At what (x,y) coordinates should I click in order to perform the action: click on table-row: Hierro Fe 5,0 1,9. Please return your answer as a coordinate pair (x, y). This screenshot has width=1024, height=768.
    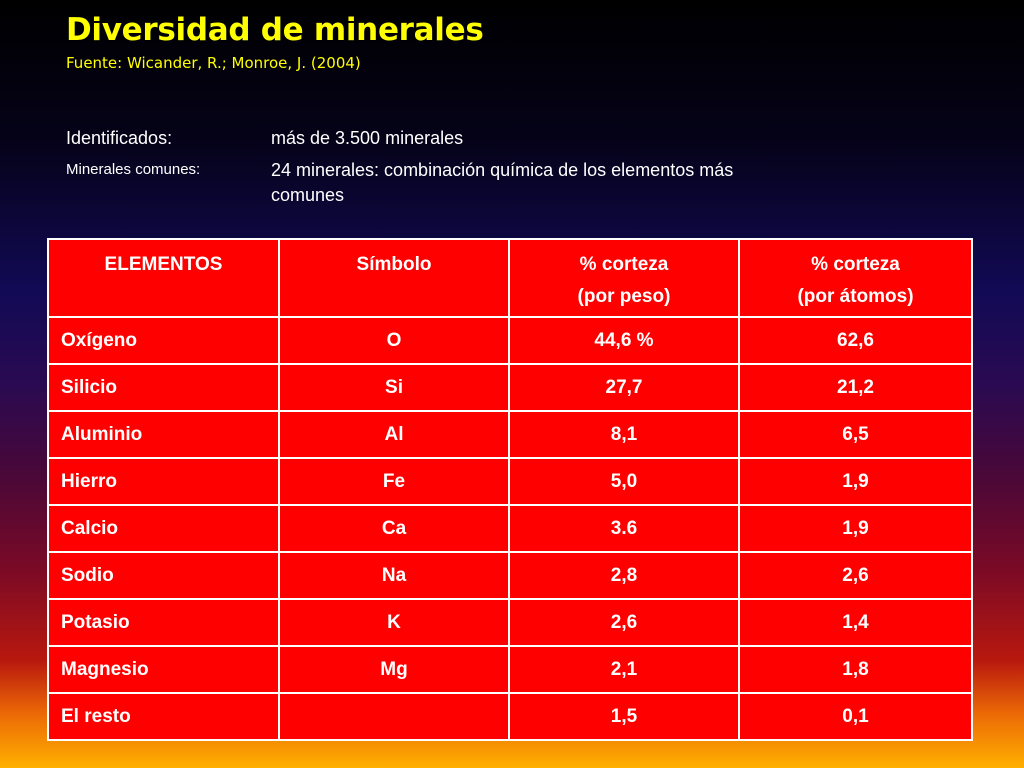
    Looking at the image, I should click on (510, 481).